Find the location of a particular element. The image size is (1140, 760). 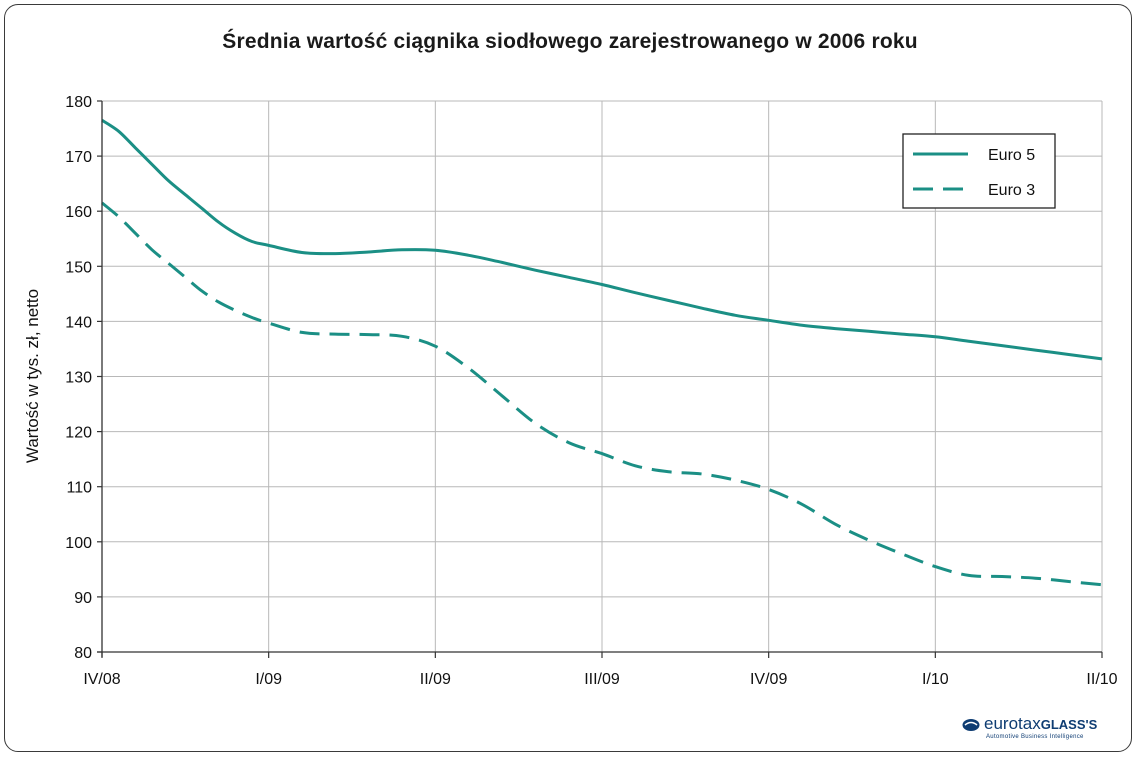

x-tick-label: IV/09 is located at coordinates (768, 679).